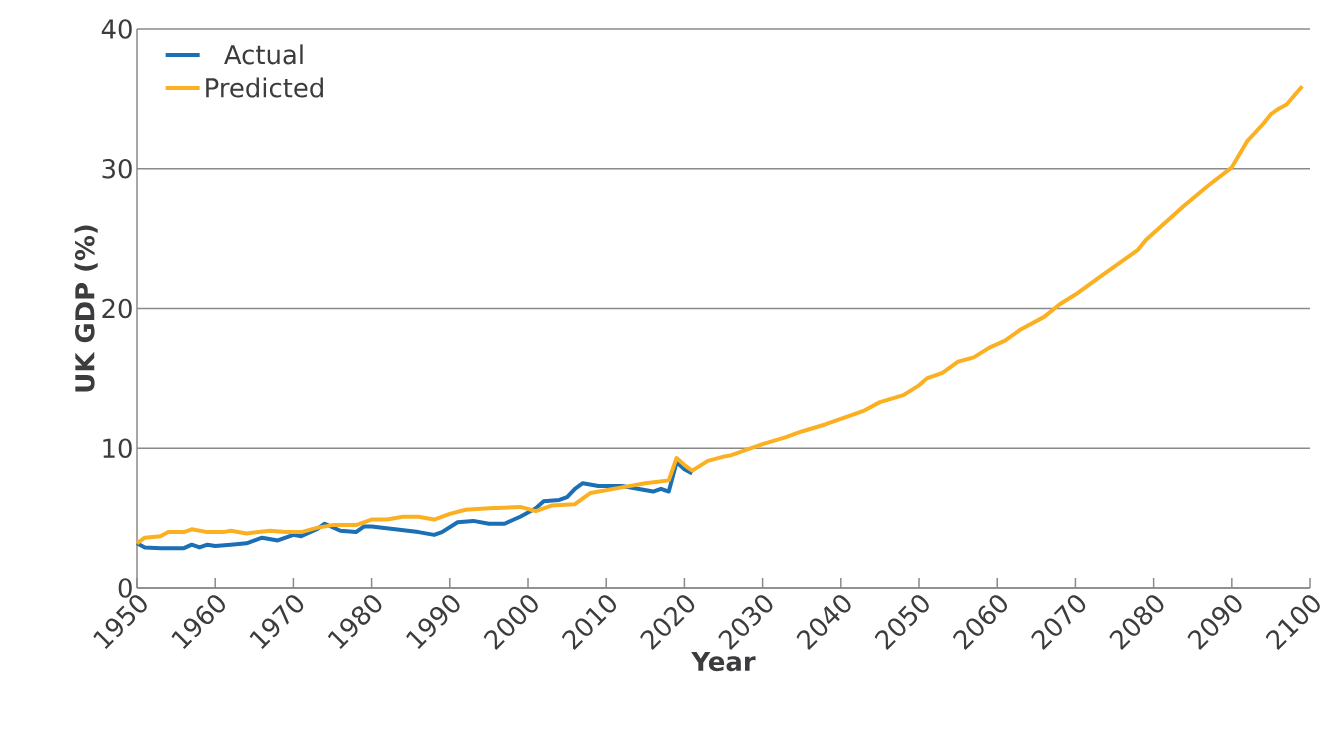 Image resolution: width=1327 pixels, height=735 pixels. Describe the element at coordinates (723, 661) in the screenshot. I see `x-axis-title: Year` at that location.